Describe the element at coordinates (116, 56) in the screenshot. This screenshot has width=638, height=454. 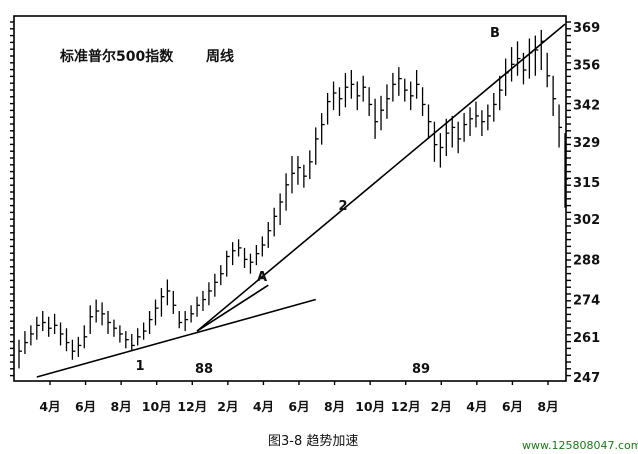
I see `chart-title: 标准普尔500指数` at that location.